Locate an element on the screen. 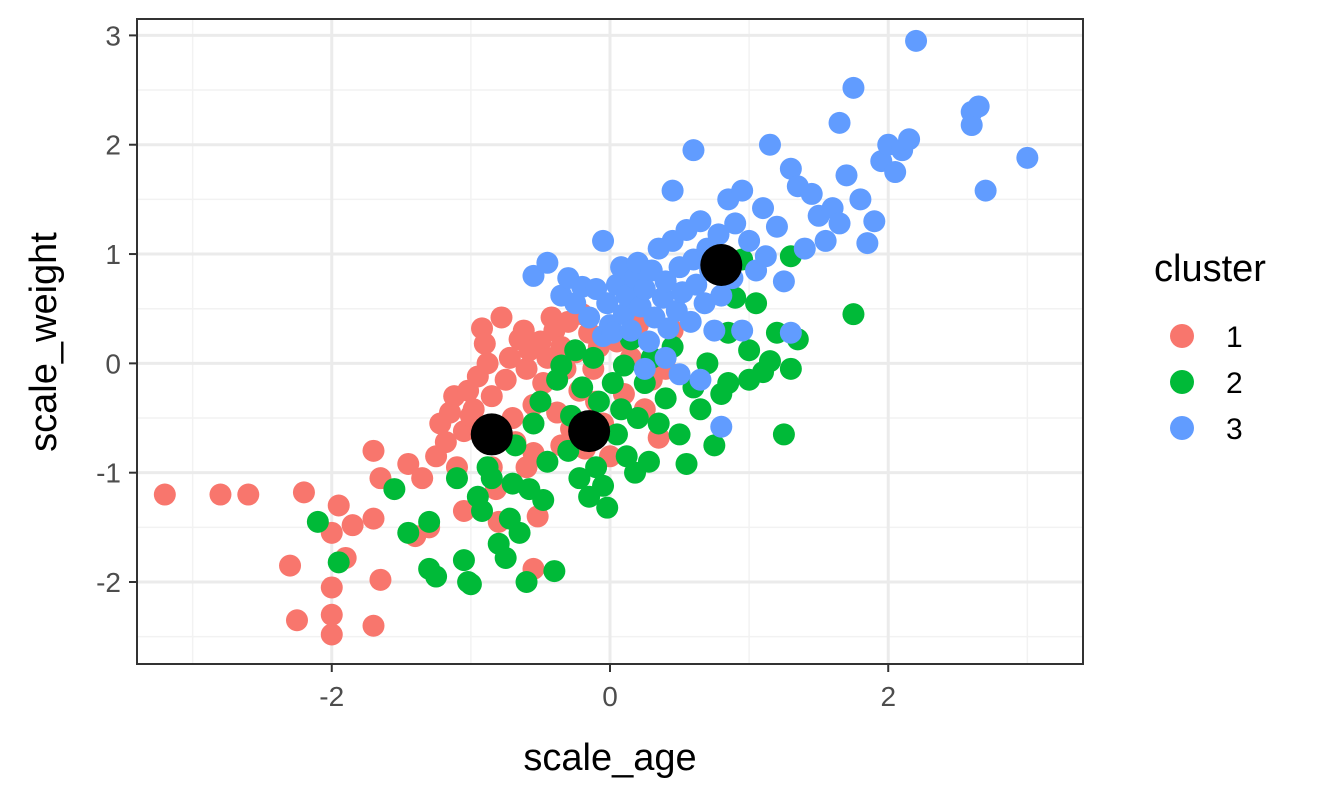 This screenshot has height=806, width=1344. x-tick-label: 2 is located at coordinates (888, 696).